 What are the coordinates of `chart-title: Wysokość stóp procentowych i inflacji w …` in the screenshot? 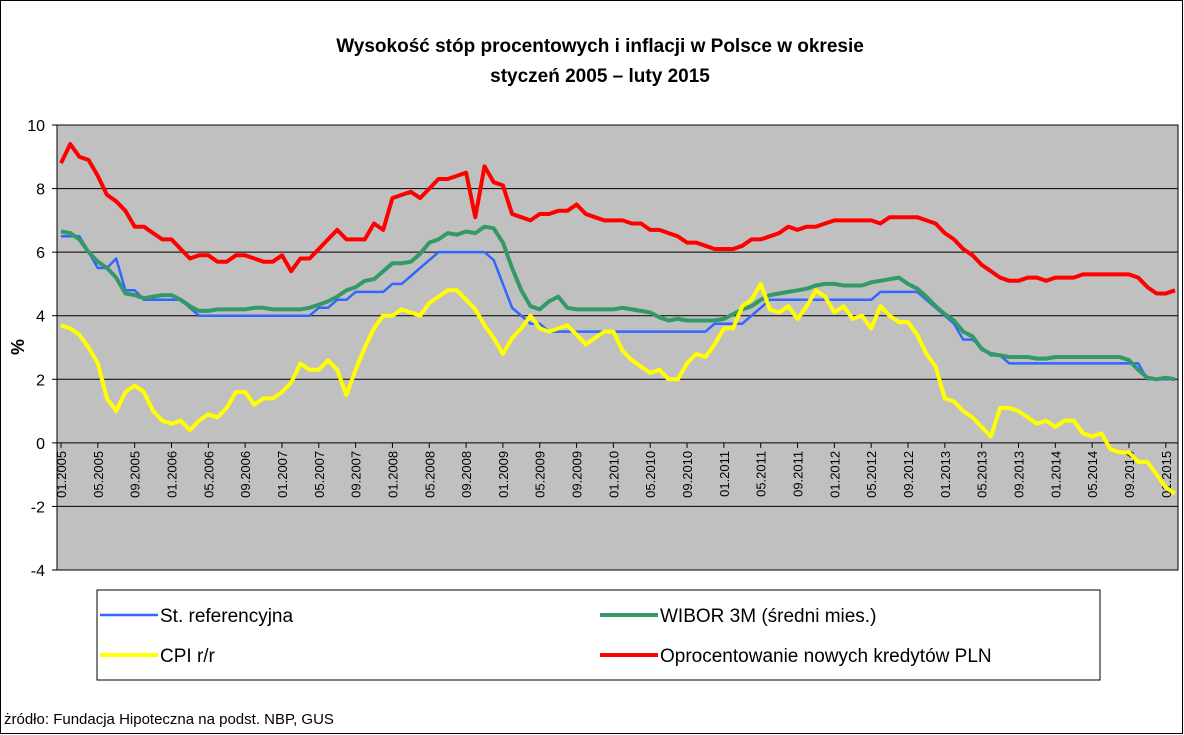 It's located at (600, 46).